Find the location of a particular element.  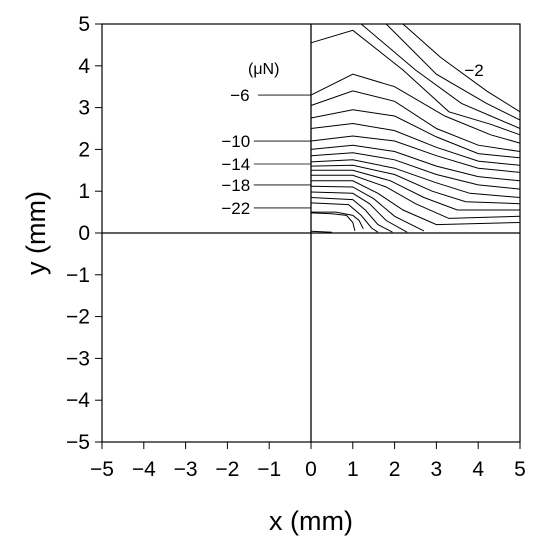

contour-label: −18 is located at coordinates (235, 185).